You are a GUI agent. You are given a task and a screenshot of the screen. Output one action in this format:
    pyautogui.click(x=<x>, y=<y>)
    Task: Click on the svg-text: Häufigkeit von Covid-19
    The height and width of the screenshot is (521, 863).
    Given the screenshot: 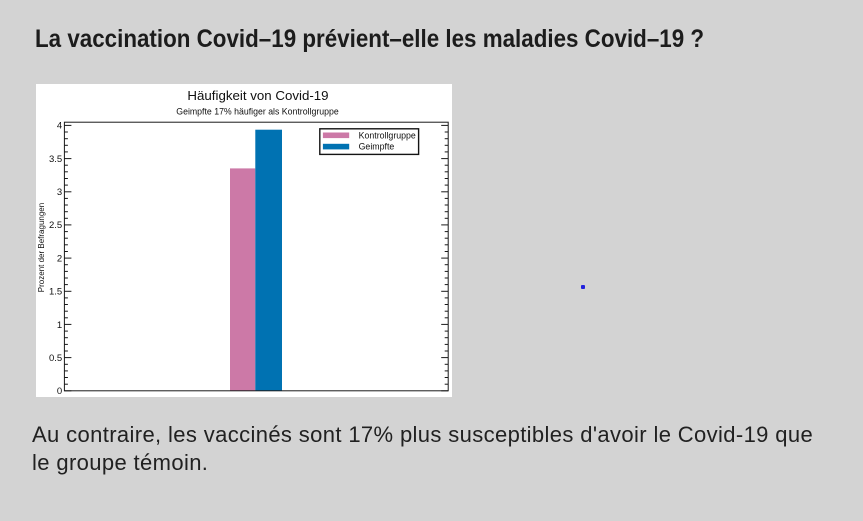 What is the action you would take?
    pyautogui.click(x=257, y=95)
    